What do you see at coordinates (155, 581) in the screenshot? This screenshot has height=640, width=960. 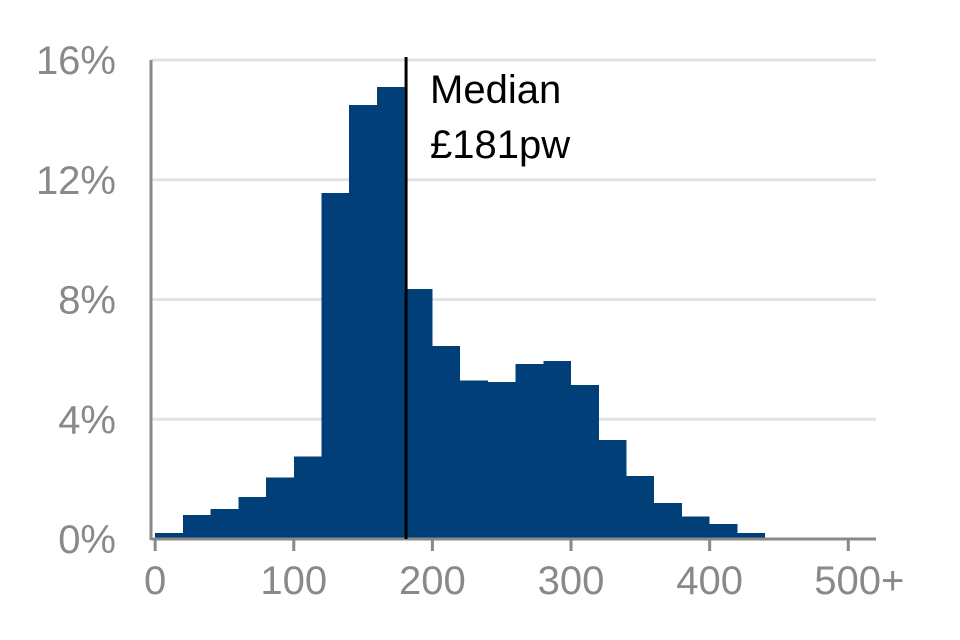 I see `x-tick-label-0: 0` at bounding box center [155, 581].